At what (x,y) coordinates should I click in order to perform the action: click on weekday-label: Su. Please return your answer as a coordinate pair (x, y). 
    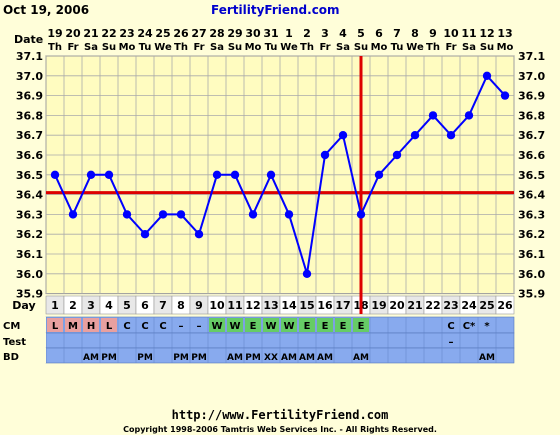
    Looking at the image, I should click on (109, 47).